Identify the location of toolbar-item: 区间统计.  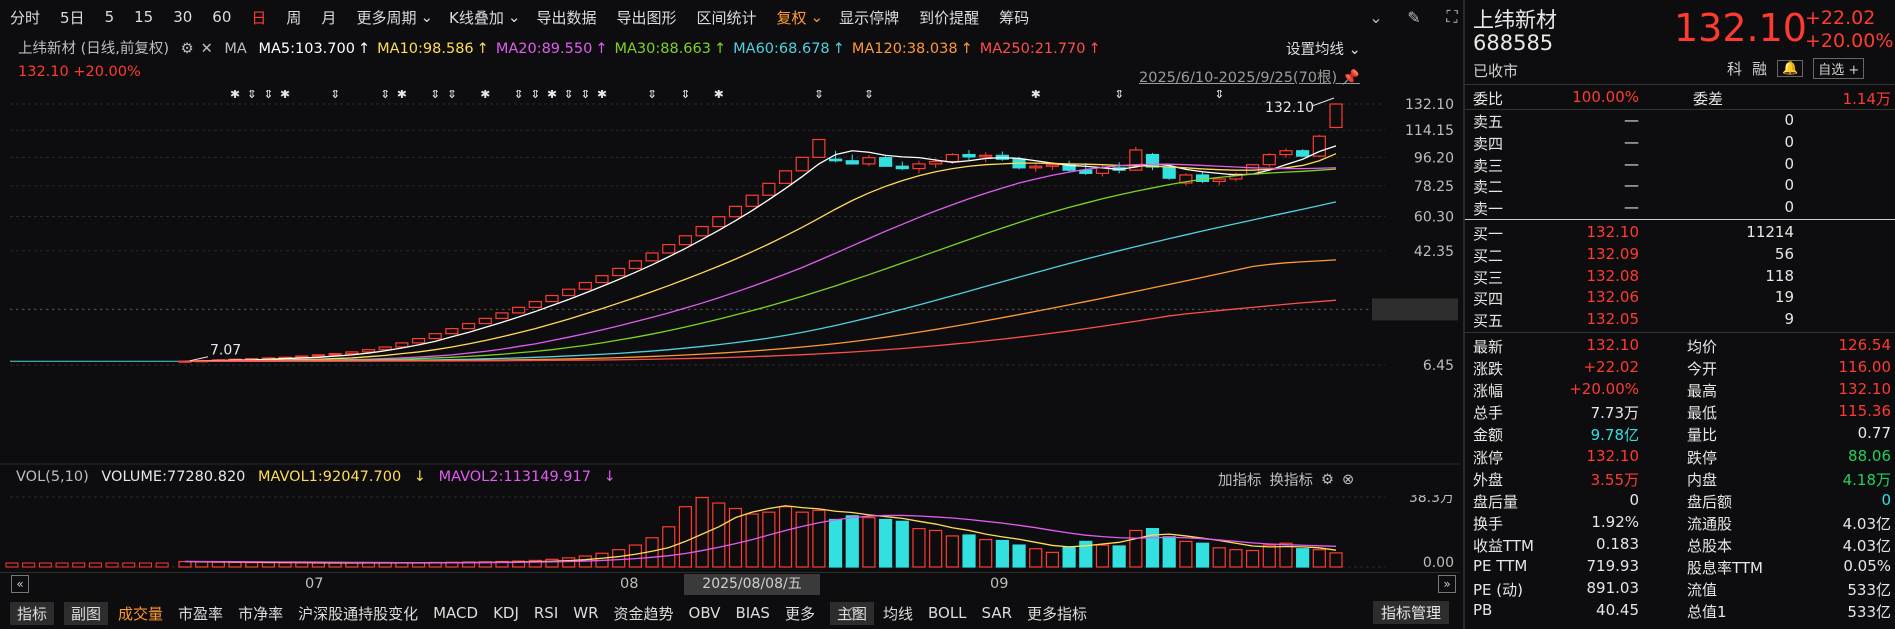
(726, 17).